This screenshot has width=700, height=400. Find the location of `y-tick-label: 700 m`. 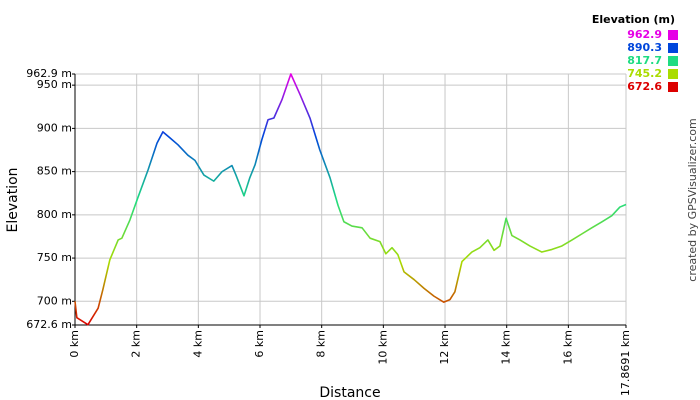

y-tick-label: 700 m is located at coordinates (54, 300).